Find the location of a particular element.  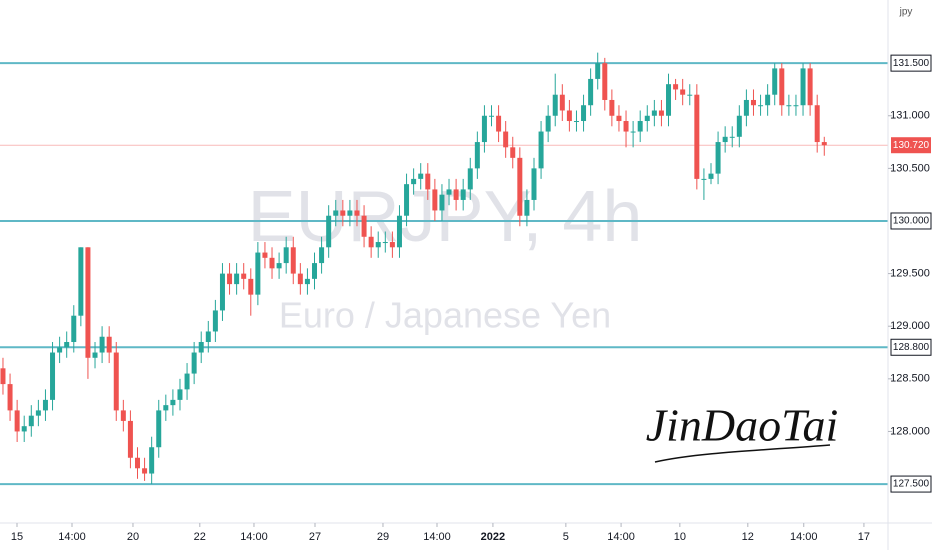

x-tick-label: 15 is located at coordinates (17, 537).